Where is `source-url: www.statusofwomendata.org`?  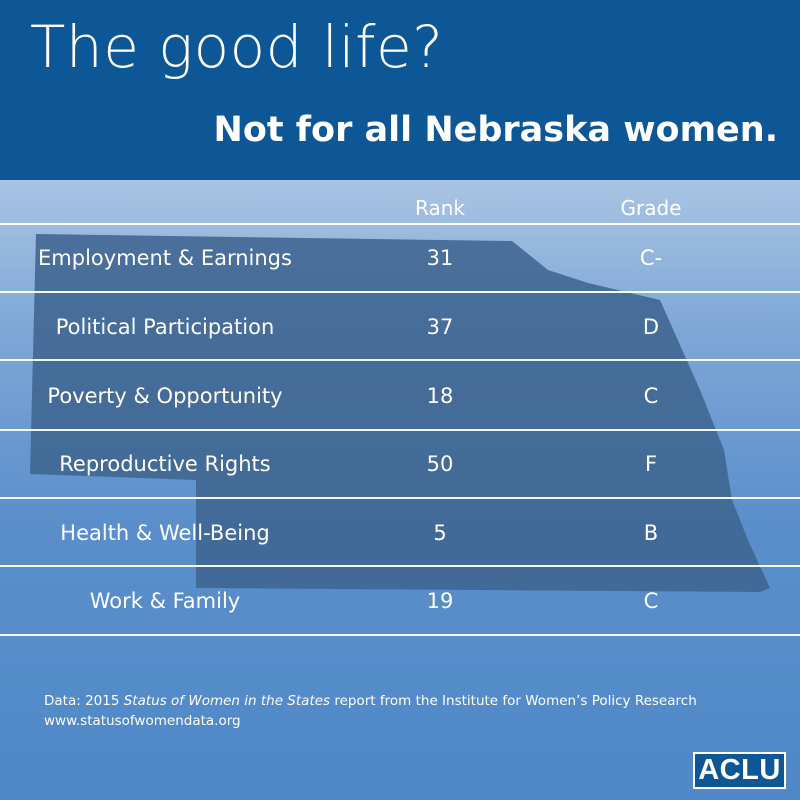 source-url: www.statusofwomendata.org is located at coordinates (142, 721).